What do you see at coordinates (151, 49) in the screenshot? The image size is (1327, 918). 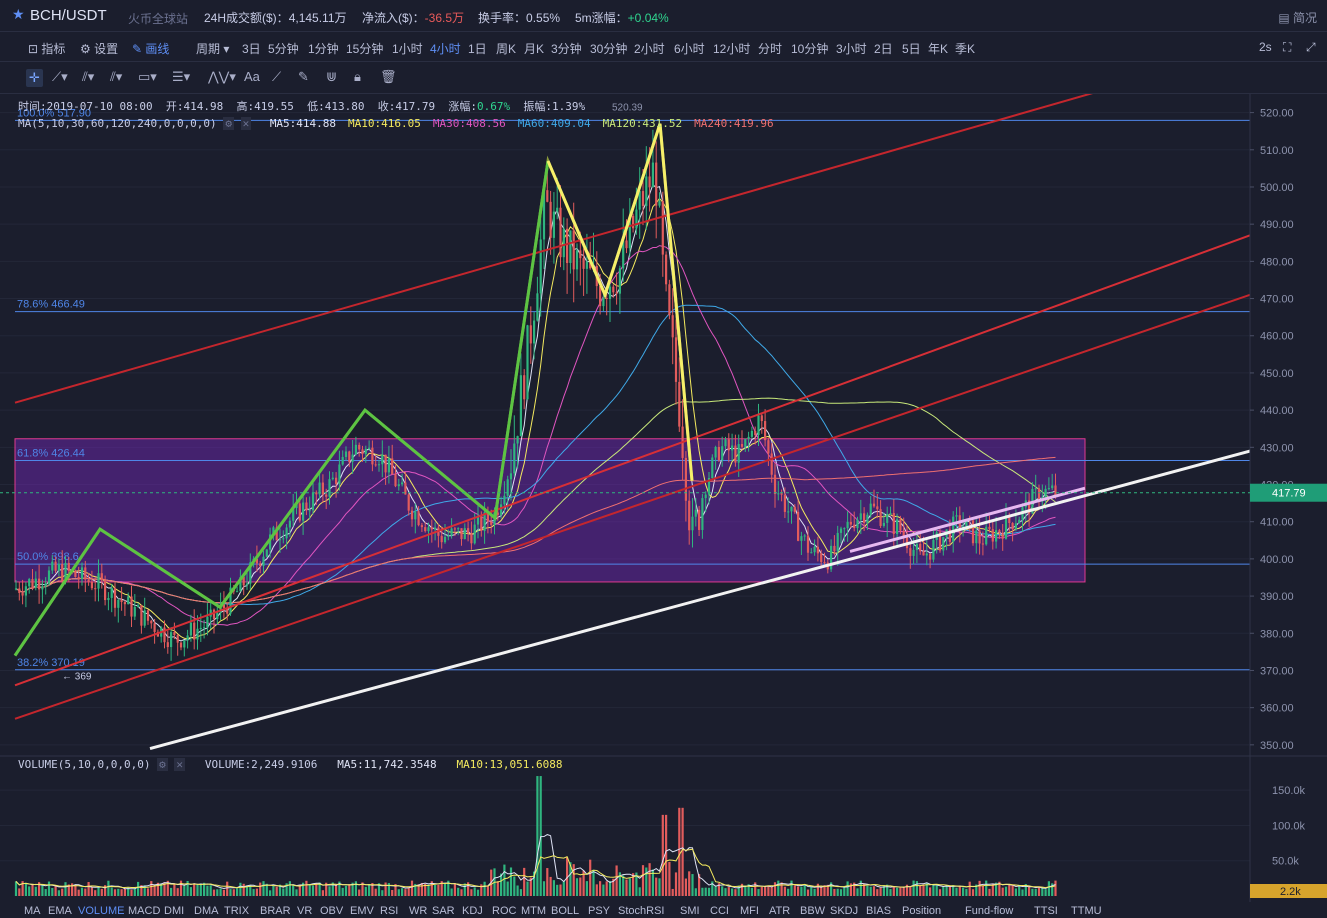 I see `draw-button: ✎ 画线` at bounding box center [151, 49].